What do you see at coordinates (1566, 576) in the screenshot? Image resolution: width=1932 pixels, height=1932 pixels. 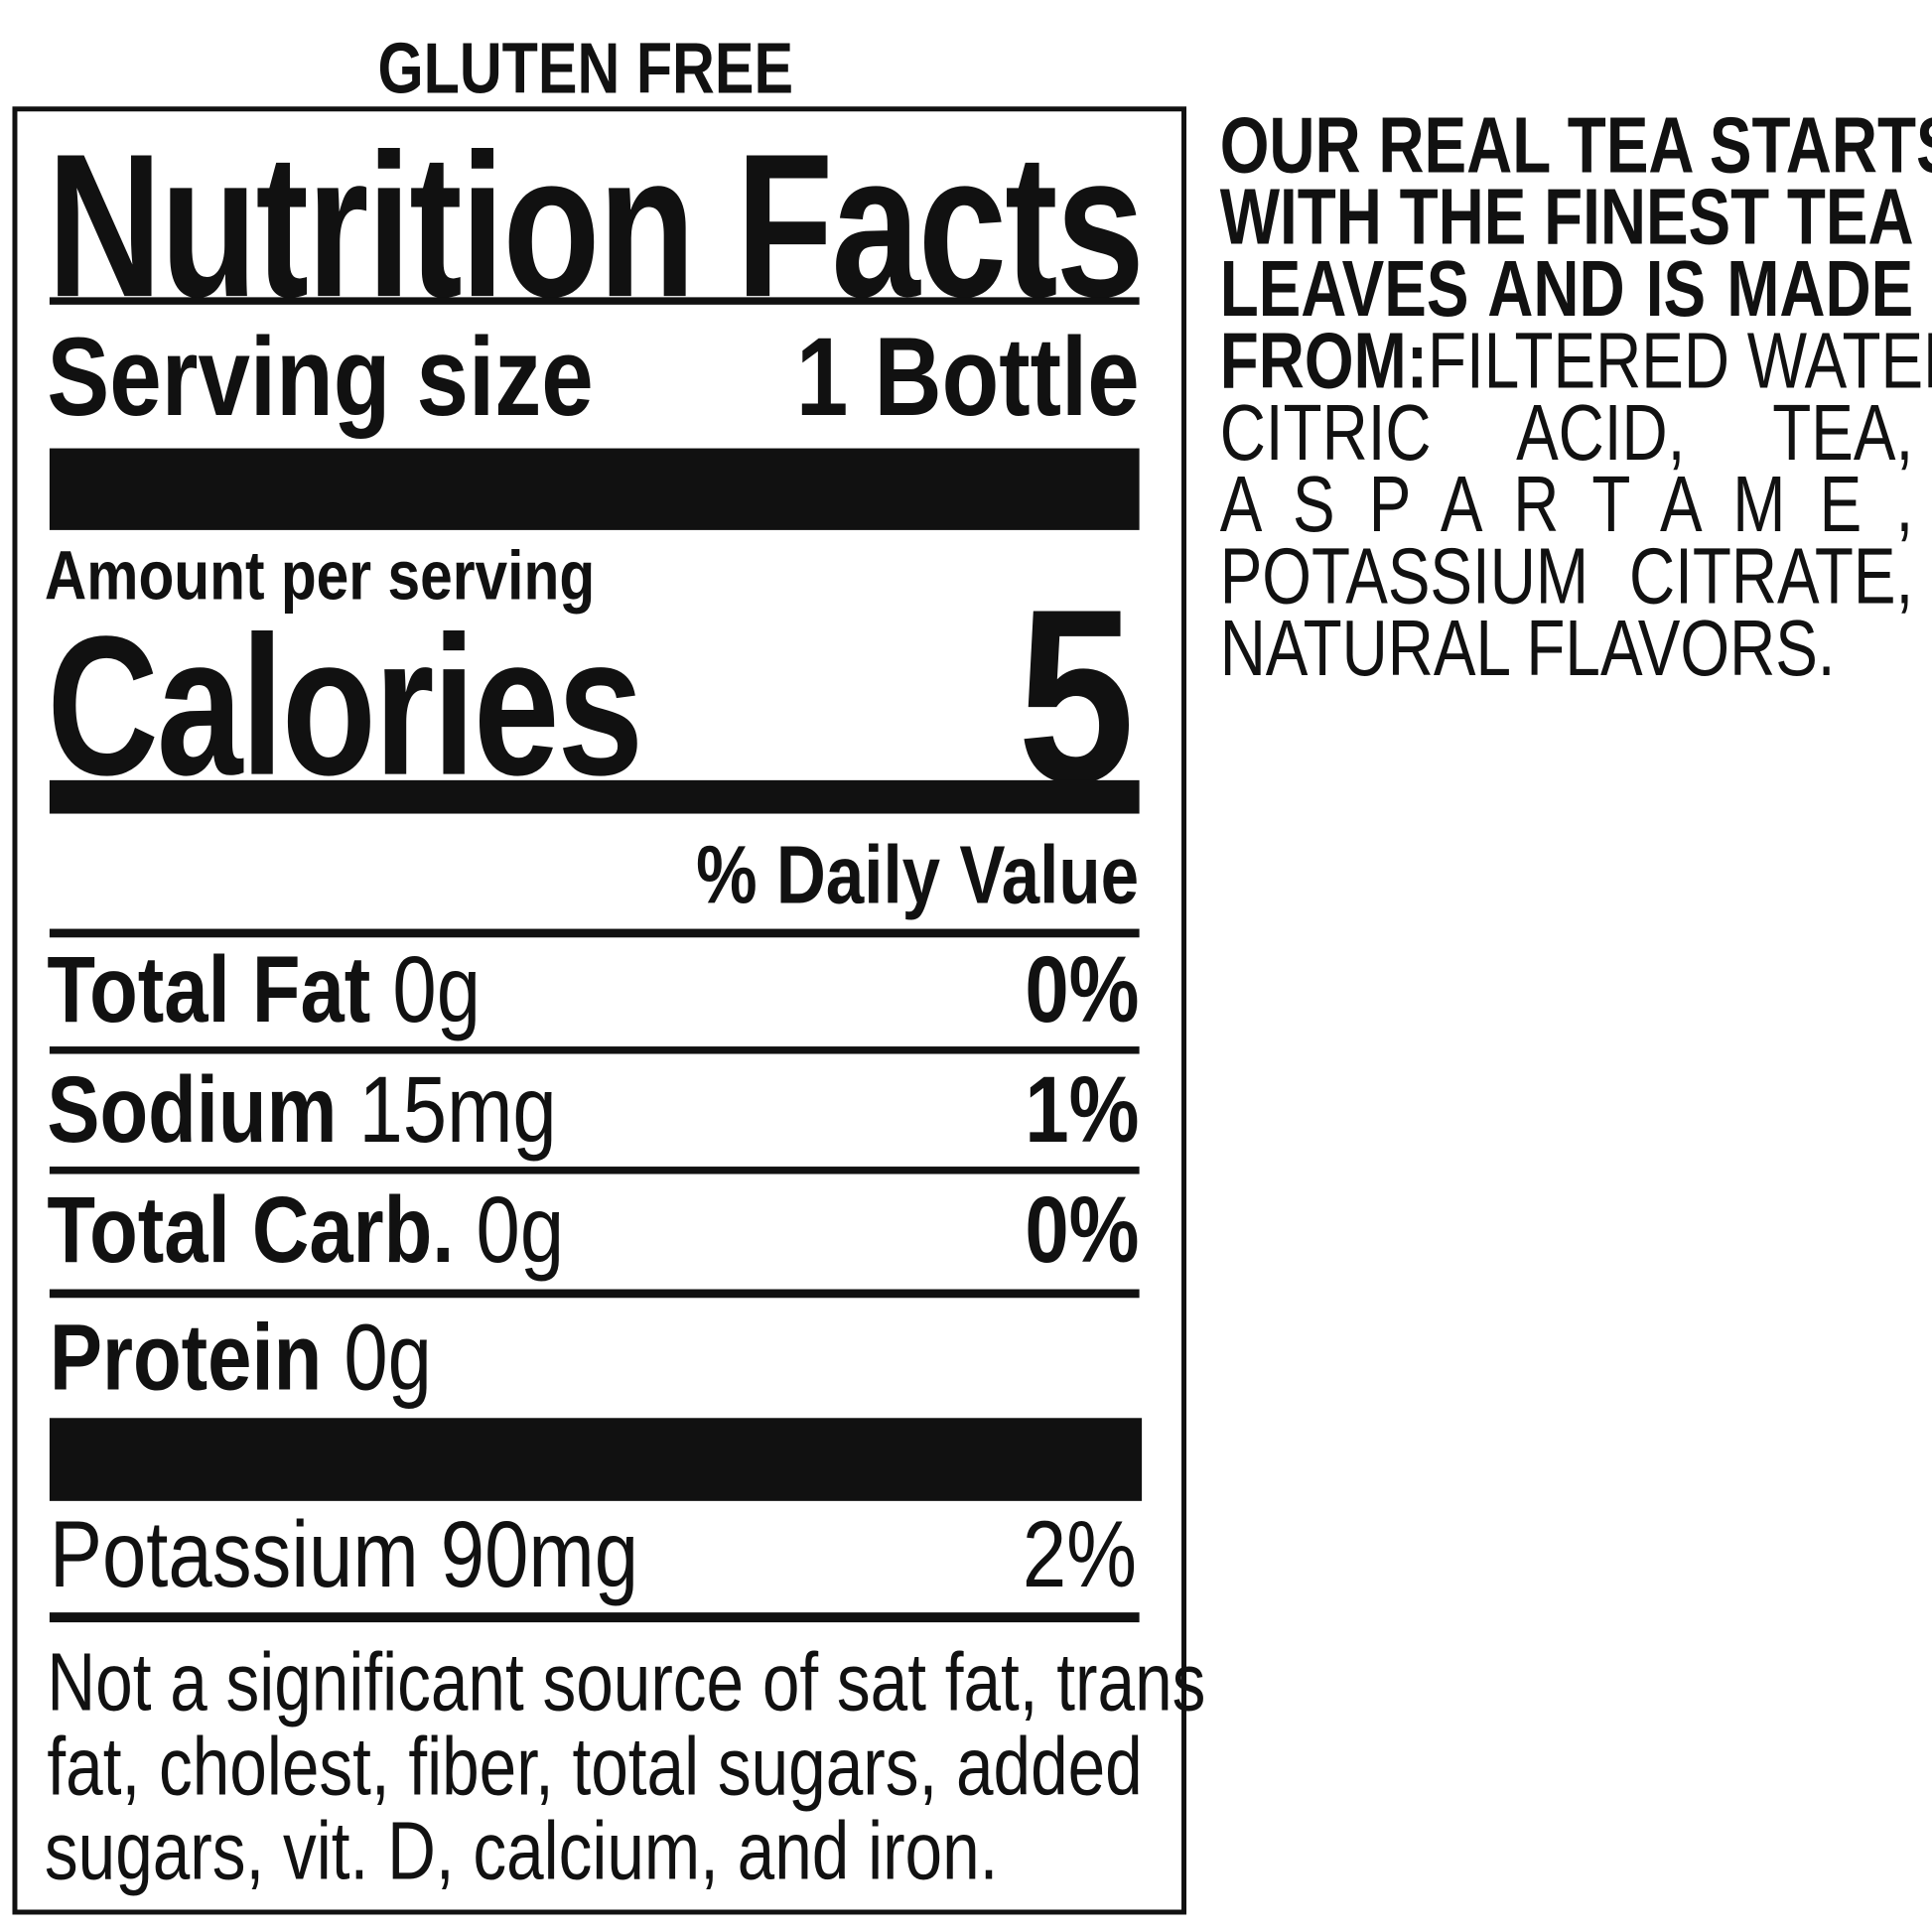 I see `ingredient-line: POTASSIUM CITRATE,` at bounding box center [1566, 576].